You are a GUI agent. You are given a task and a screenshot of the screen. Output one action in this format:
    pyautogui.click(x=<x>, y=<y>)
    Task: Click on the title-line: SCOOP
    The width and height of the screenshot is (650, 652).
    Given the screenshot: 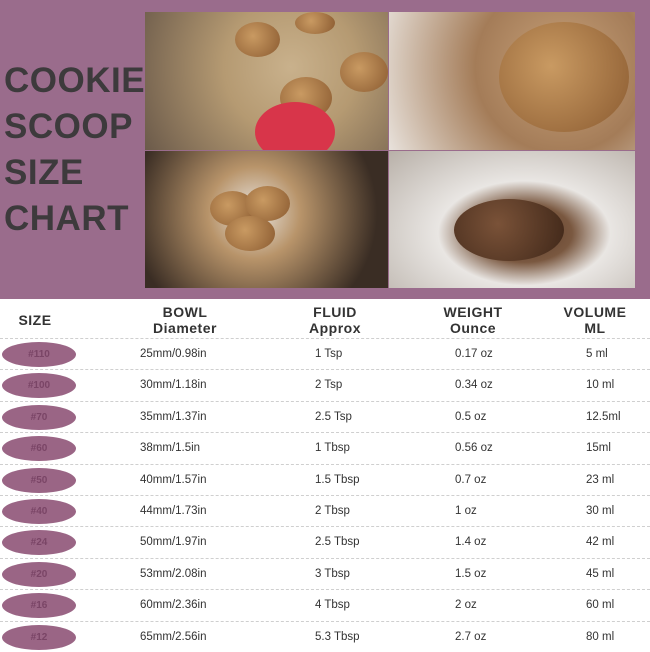 What is the action you would take?
    pyautogui.click(x=68, y=126)
    